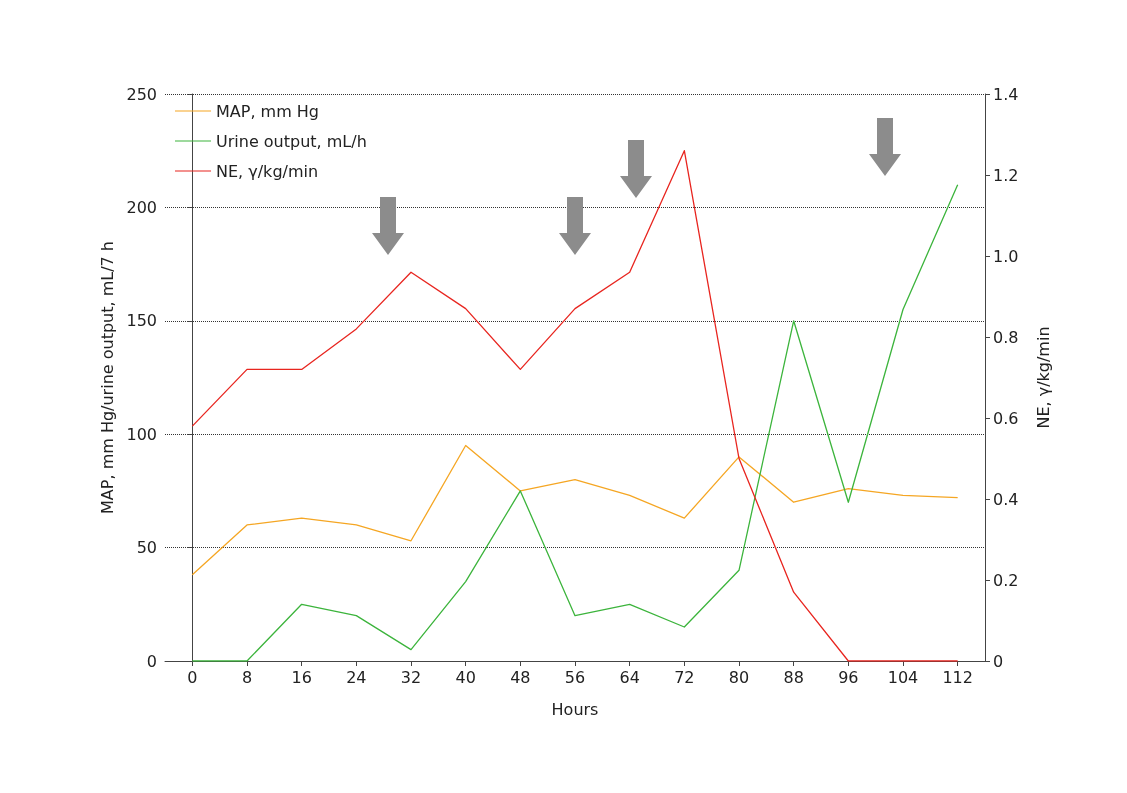  What do you see at coordinates (575, 510) in the screenshot?
I see `line-series` at bounding box center [575, 510].